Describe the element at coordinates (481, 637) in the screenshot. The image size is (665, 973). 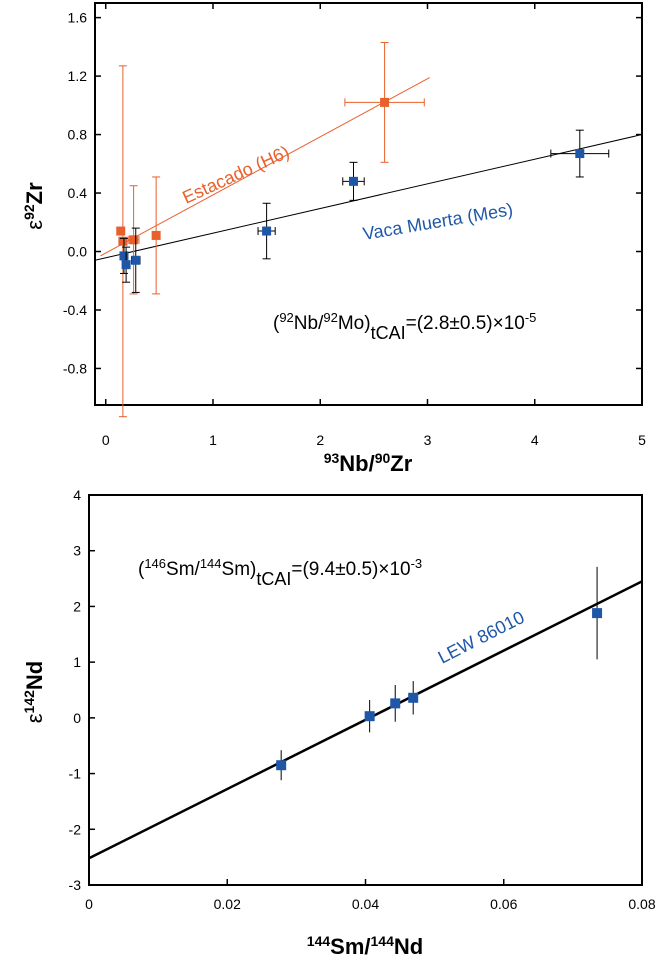
I see `bottom-series-label-lew-86010: LEW 86010` at that location.